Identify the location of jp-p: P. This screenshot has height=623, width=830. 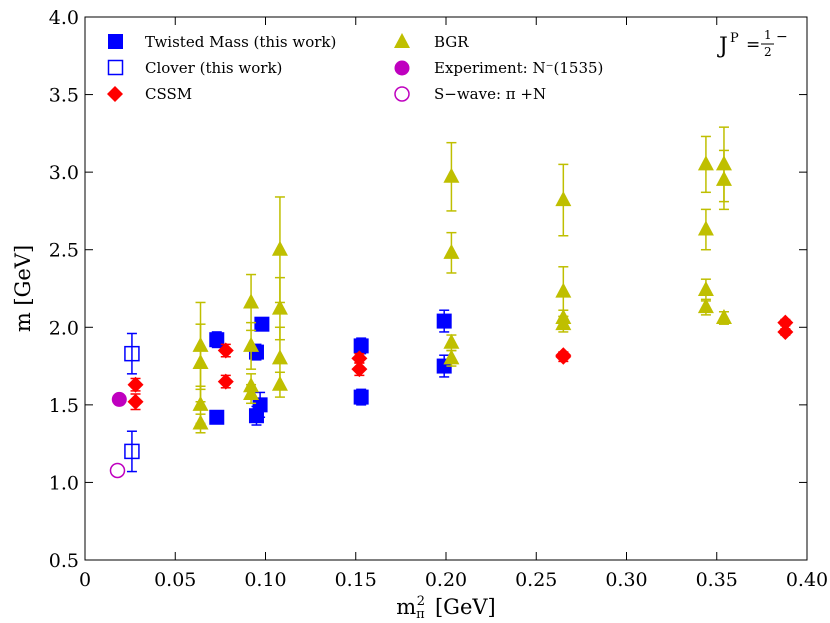
(734, 38).